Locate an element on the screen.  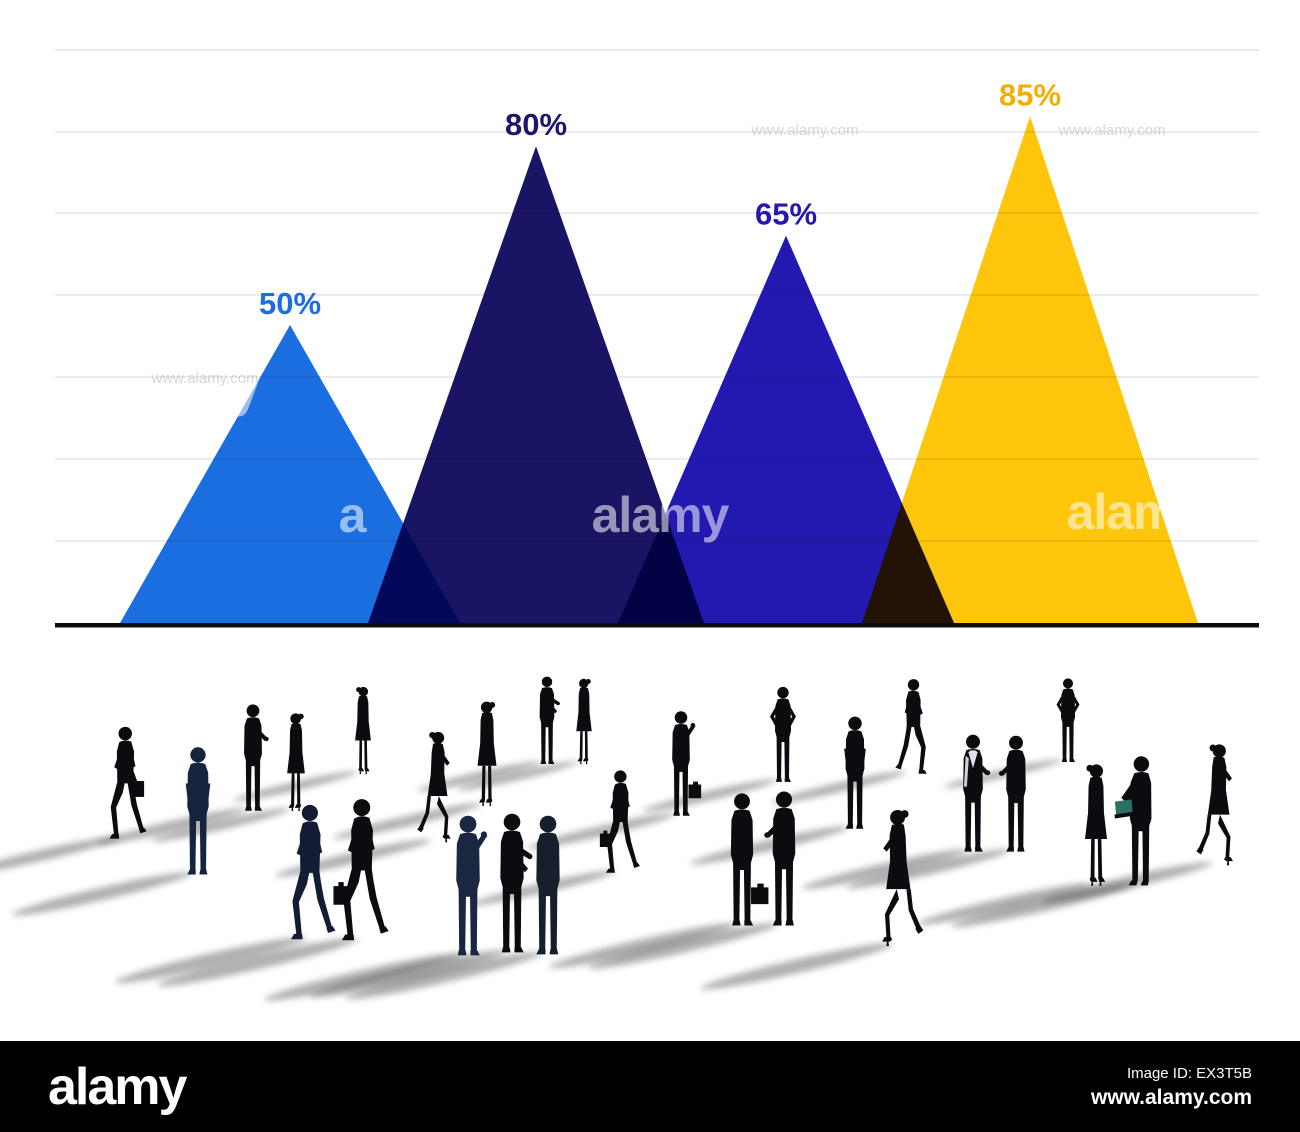
image-id-text: Image ID: EX3T5B is located at coordinates (1189, 1073).